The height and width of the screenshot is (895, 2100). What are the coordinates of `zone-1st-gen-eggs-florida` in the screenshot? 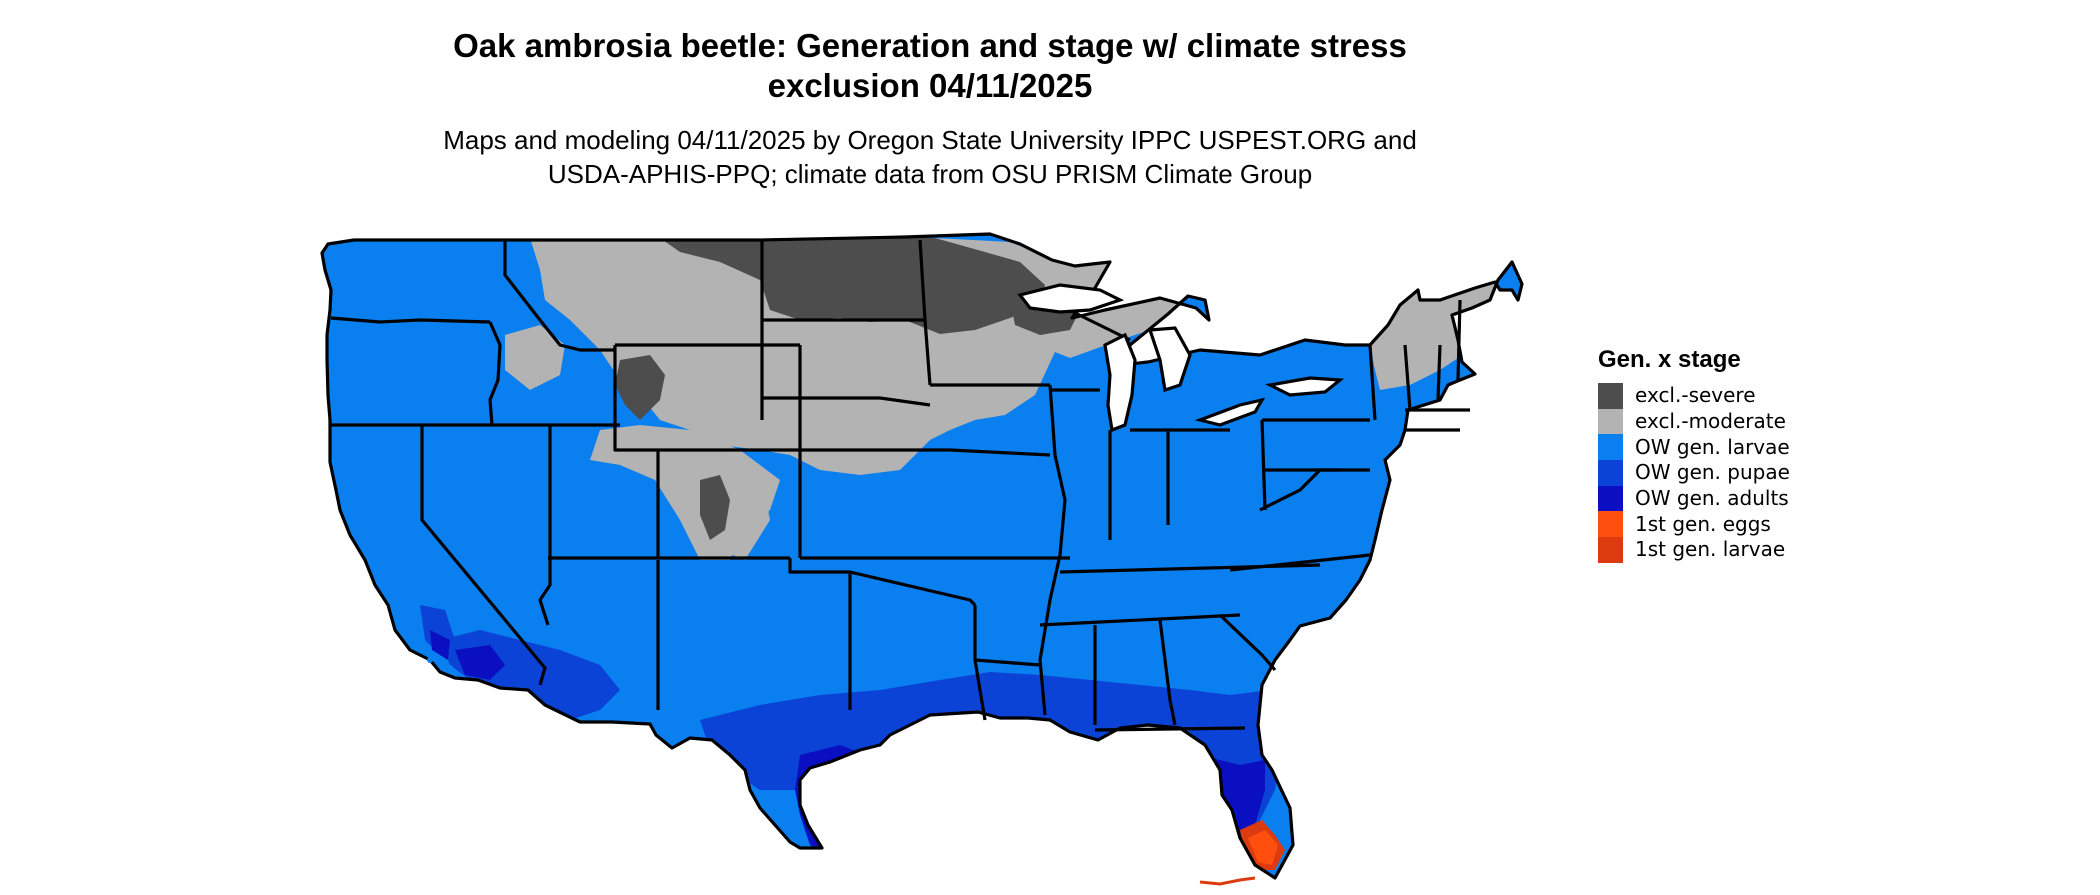 It's located at (1263, 847).